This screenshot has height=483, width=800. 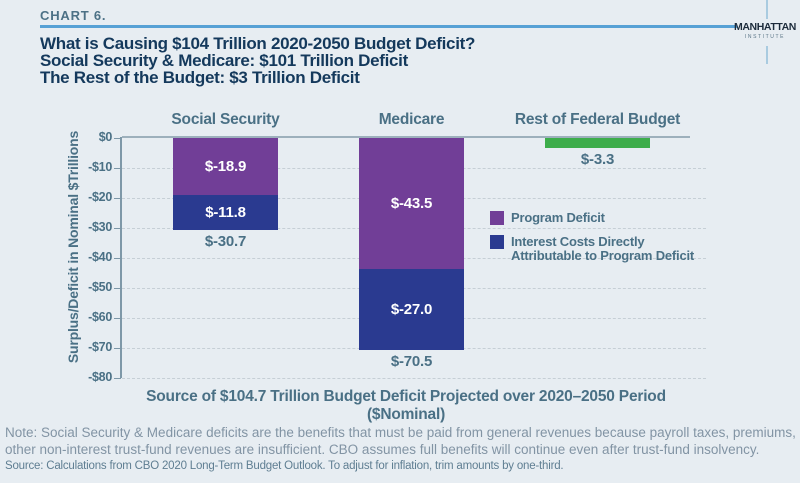 What do you see at coordinates (100, 317) in the screenshot?
I see `y-axis-tick-label: -$60` at bounding box center [100, 317].